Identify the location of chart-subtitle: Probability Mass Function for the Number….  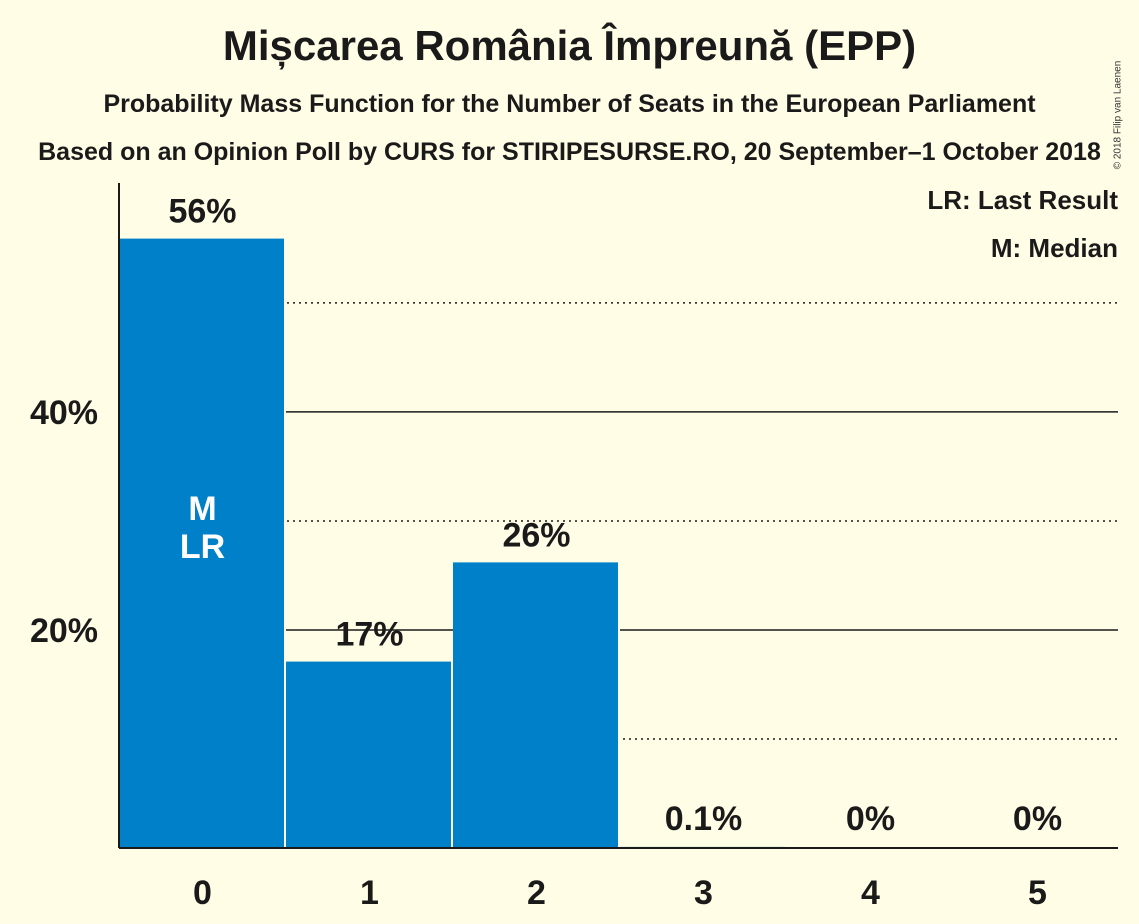
(569, 104).